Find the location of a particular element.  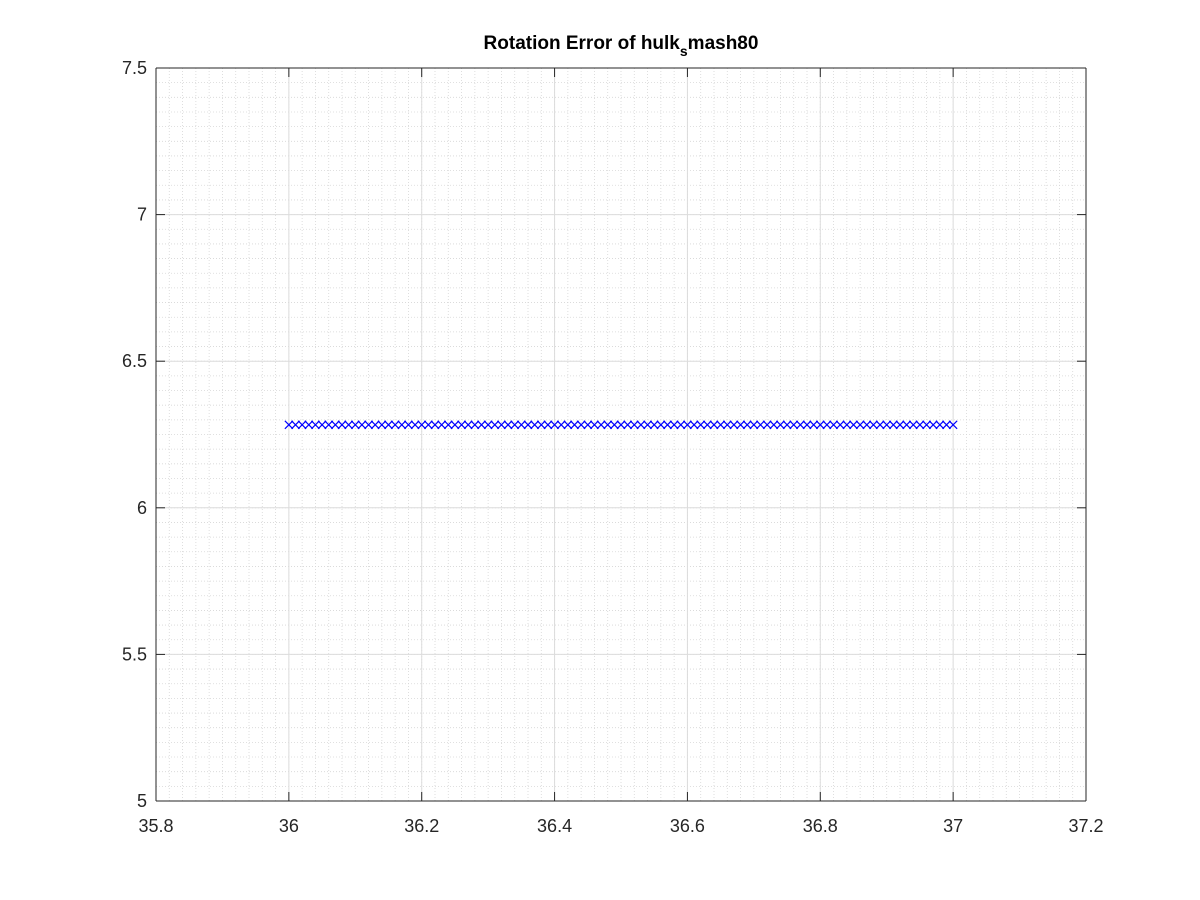

x-tick-label: 37 is located at coordinates (953, 826).